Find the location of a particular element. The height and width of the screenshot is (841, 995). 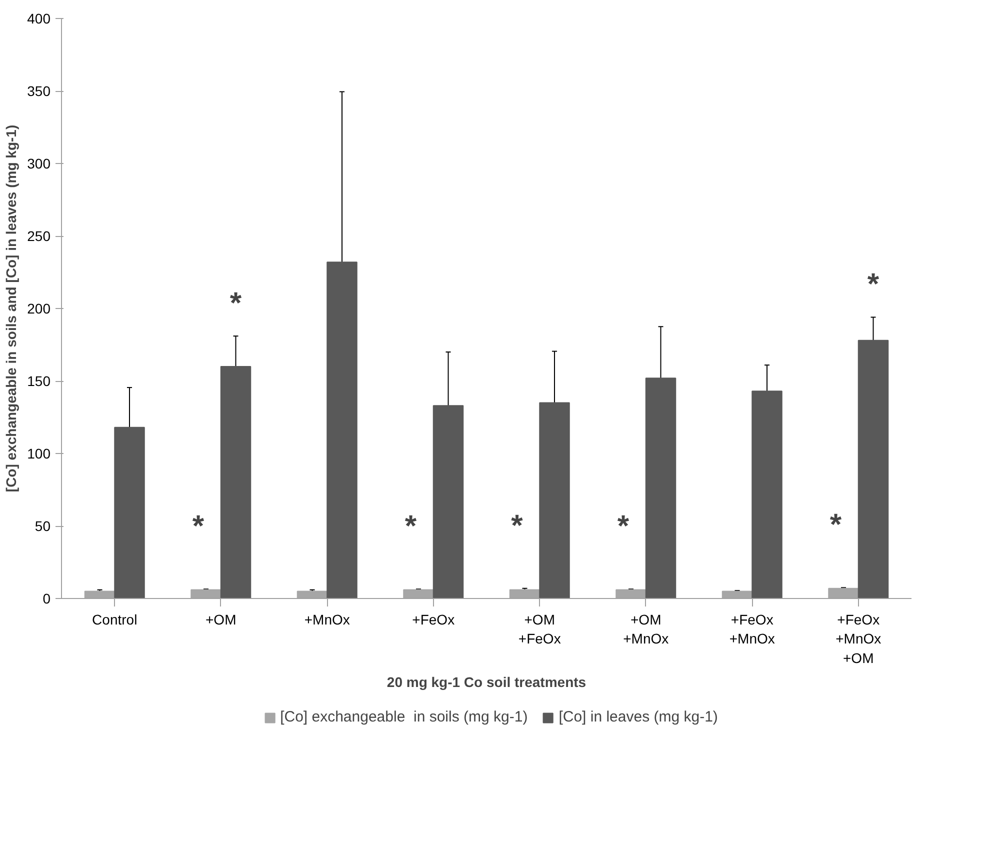

x-tick-label: +FeOx +MnOx +OM is located at coordinates (859, 639).